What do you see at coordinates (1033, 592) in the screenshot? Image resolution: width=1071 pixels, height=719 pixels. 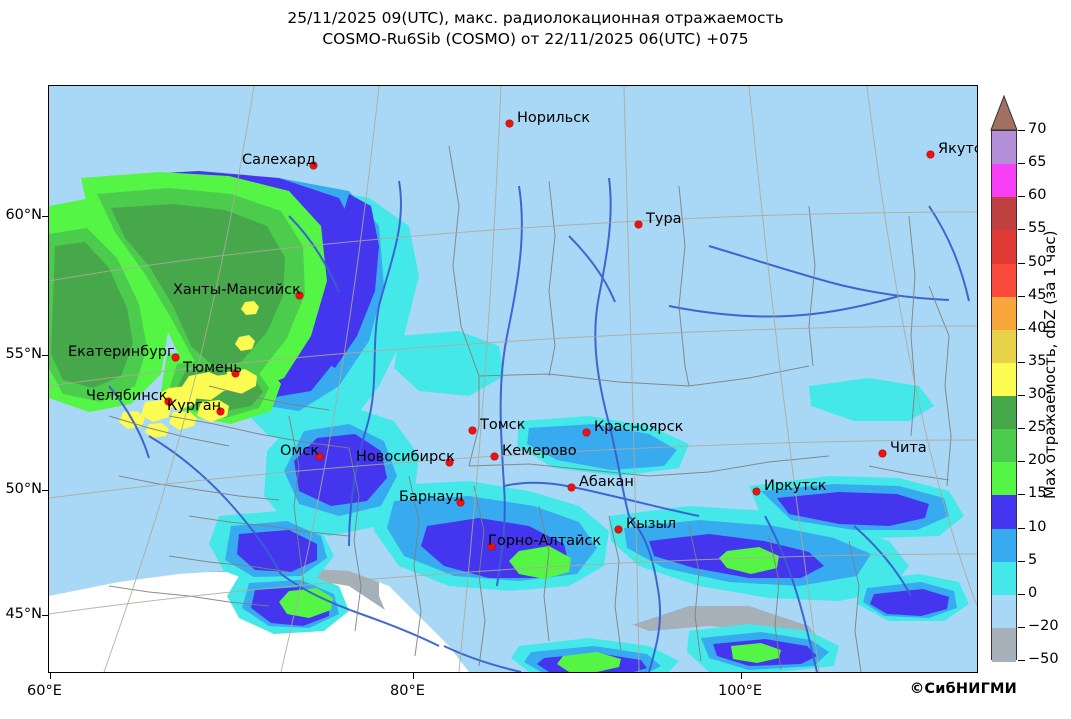 I see `colorbar-tick-label: 0` at bounding box center [1033, 592].